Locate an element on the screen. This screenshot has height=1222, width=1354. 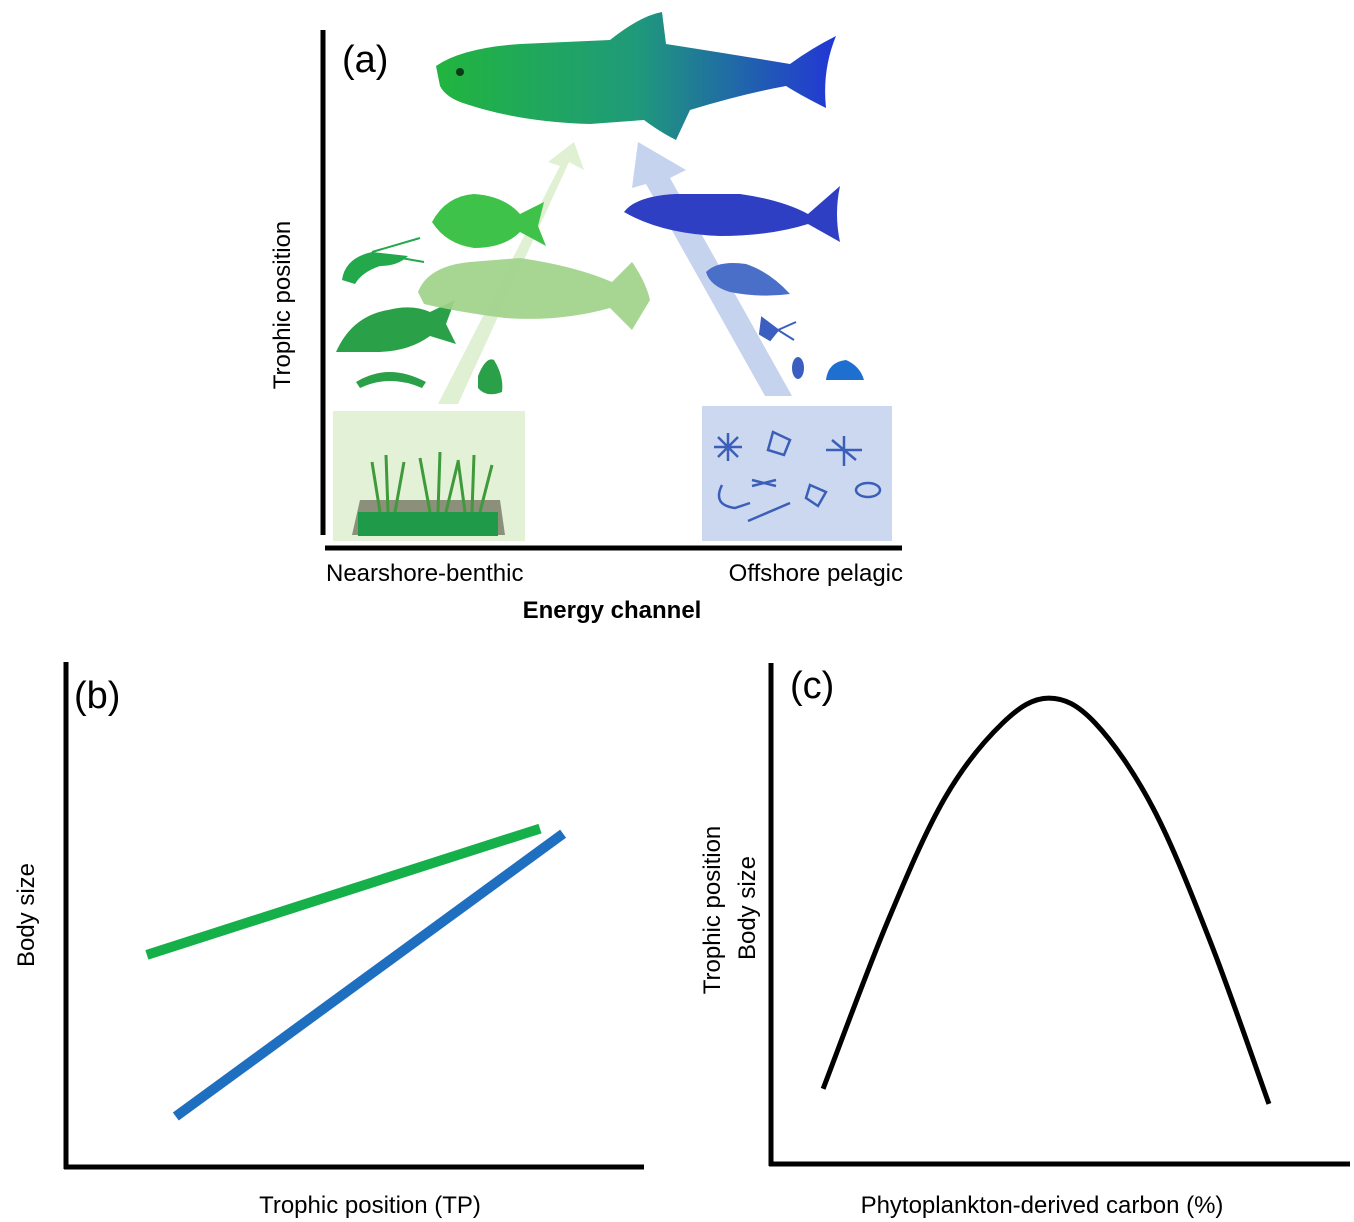
panel-a-y-axis-label: Trophic position is located at coordinates (282, 305).